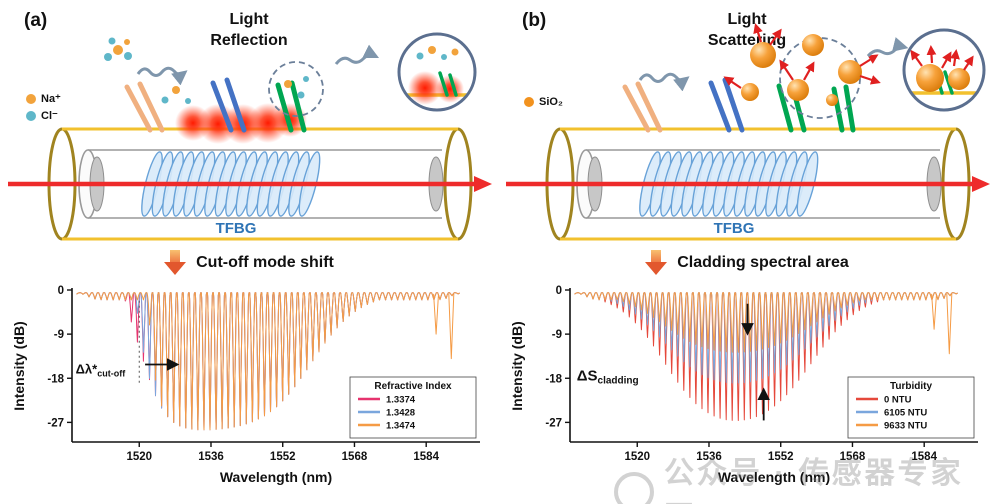 This screenshot has width=996, height=504. Describe the element at coordinates (400, 413) in the screenshot. I see `svg-text: 1.3428` at that location.